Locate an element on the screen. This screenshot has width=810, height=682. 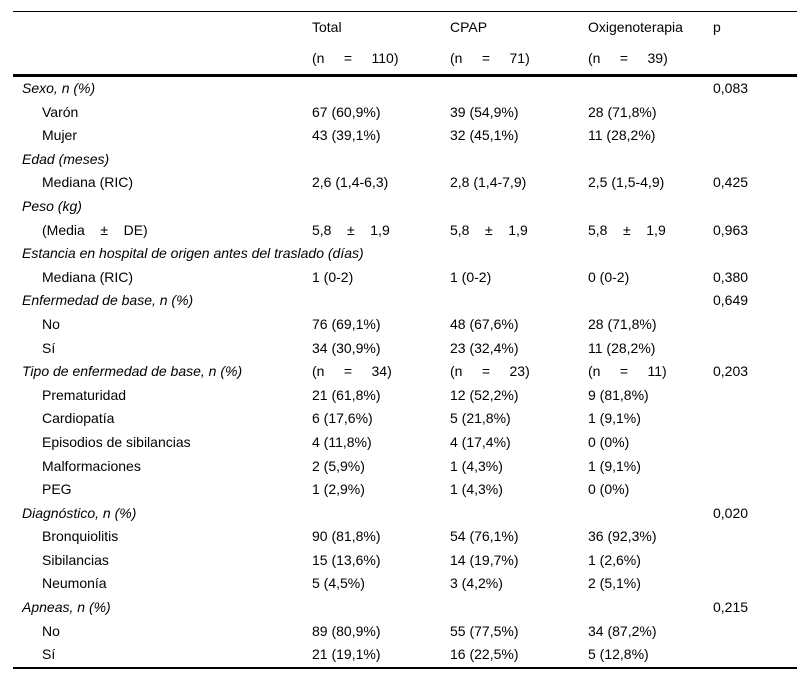
cell-cpap: (n = 23) is located at coordinates (490, 371).